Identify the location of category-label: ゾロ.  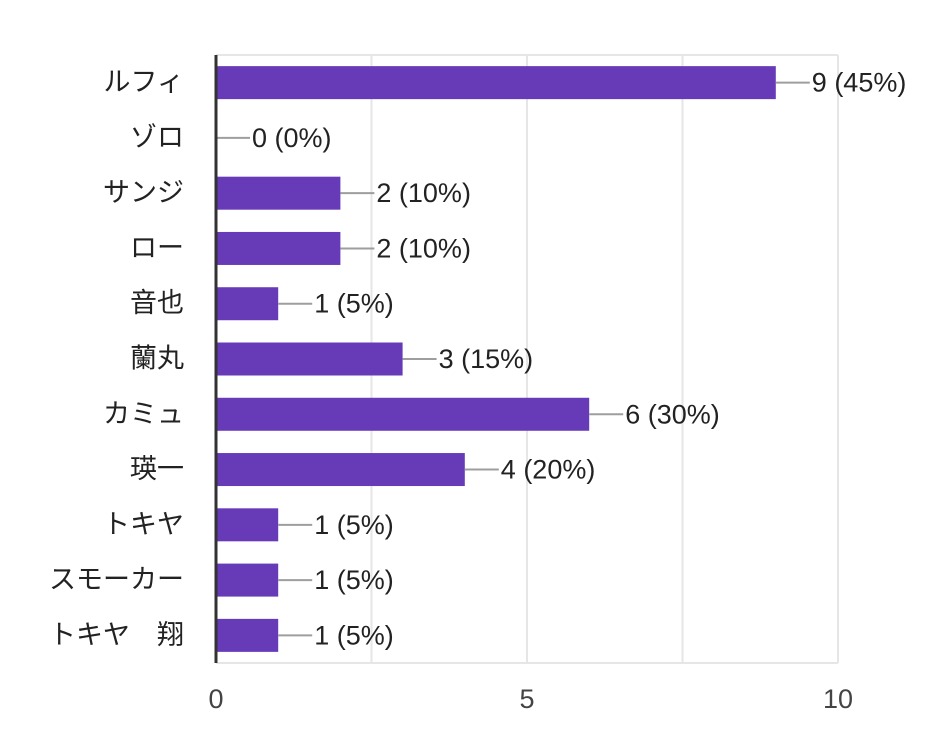
(157, 137).